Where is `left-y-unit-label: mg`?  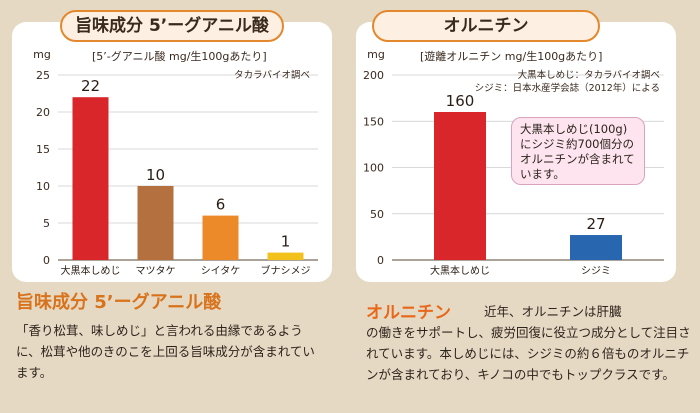
left-y-unit-label: mg is located at coordinates (42, 54).